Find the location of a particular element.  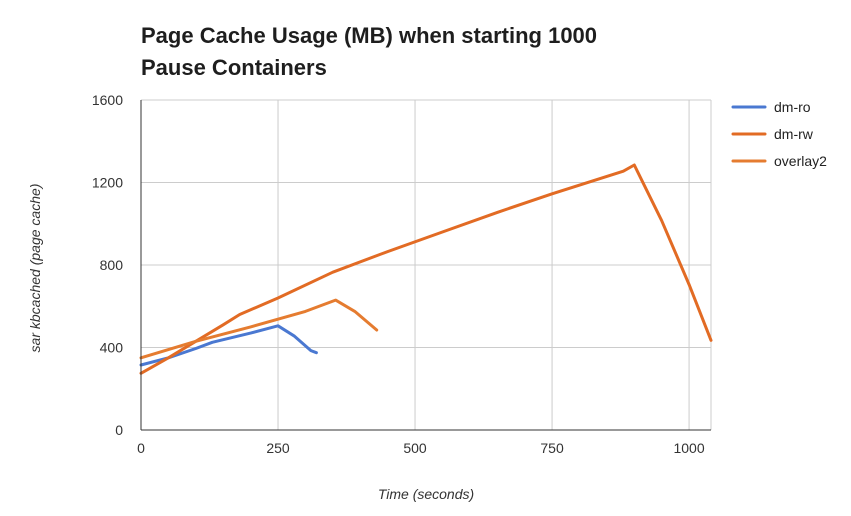

y-tick-label: 1600 is located at coordinates (107, 100).